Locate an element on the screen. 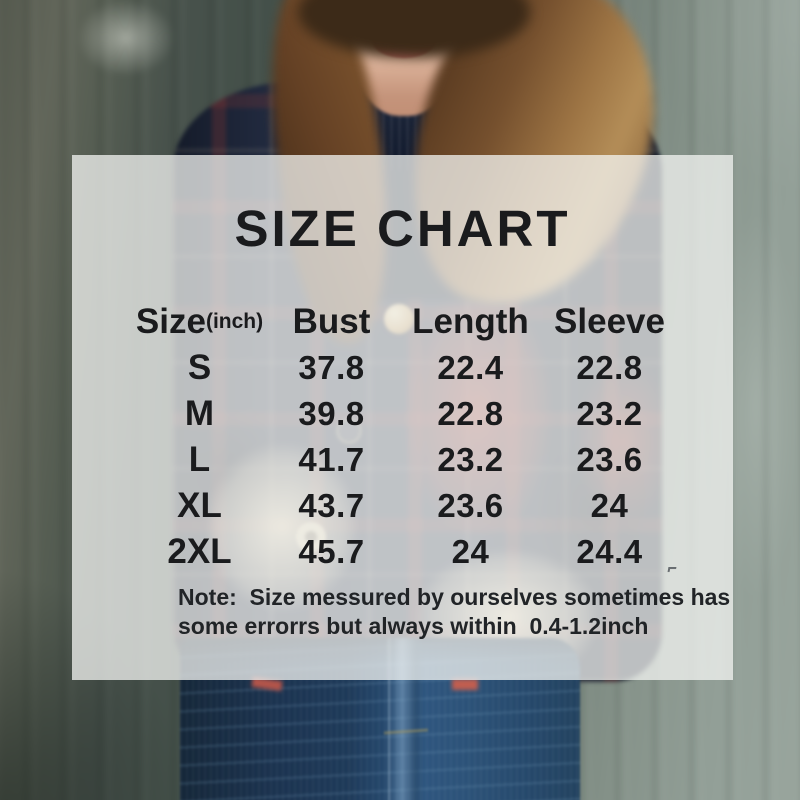 The width and height of the screenshot is (800, 800). small-artifact-mark is located at coordinates (672, 569).